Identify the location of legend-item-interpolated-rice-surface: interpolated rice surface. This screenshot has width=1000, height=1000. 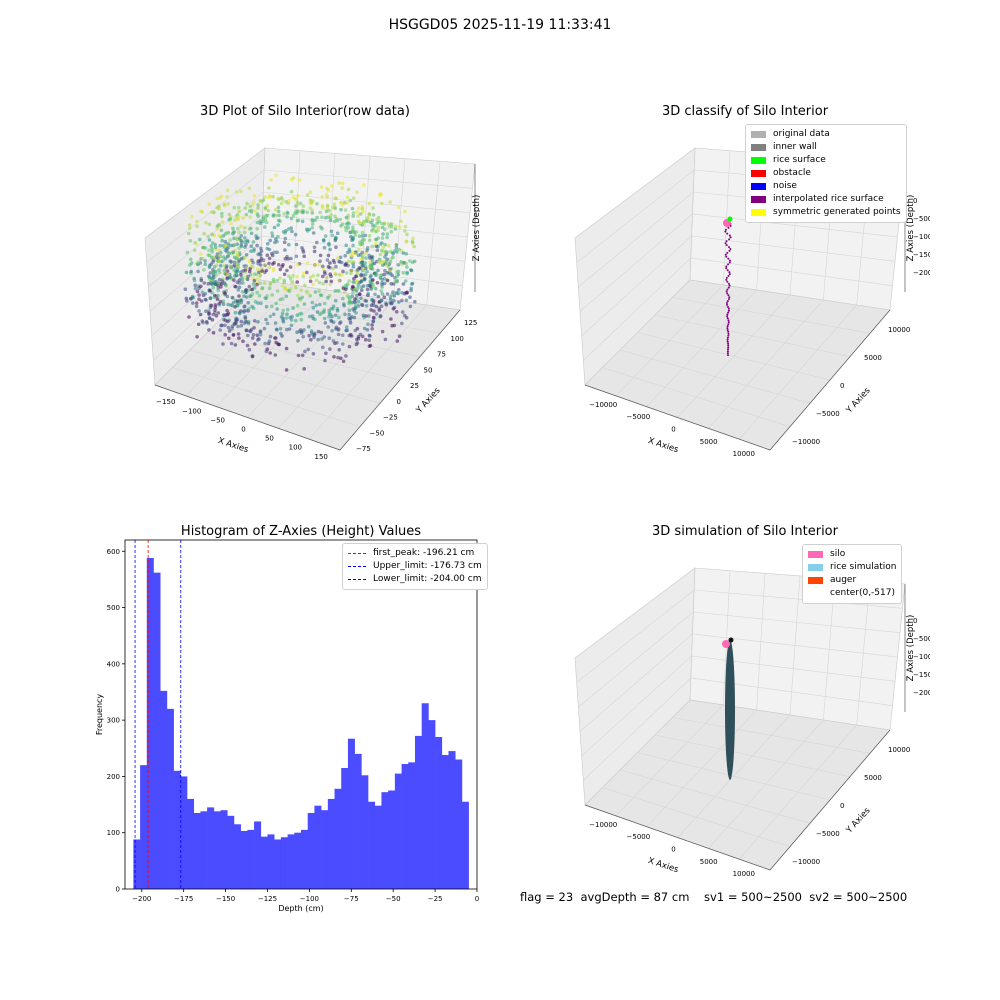
(826, 199).